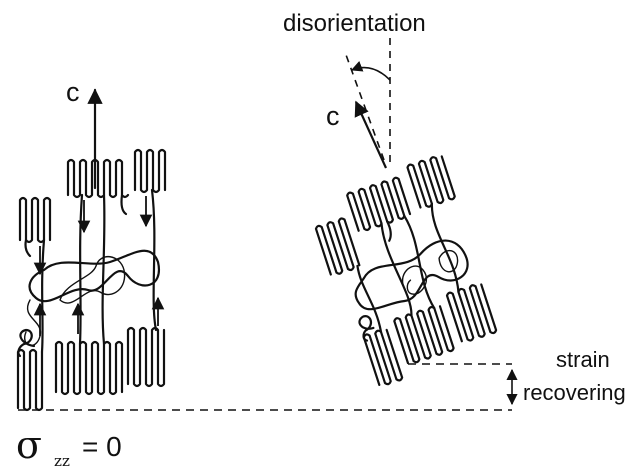 This screenshot has width=643, height=476. I want to click on sigma-equals-zero: = 0, so click(102, 446).